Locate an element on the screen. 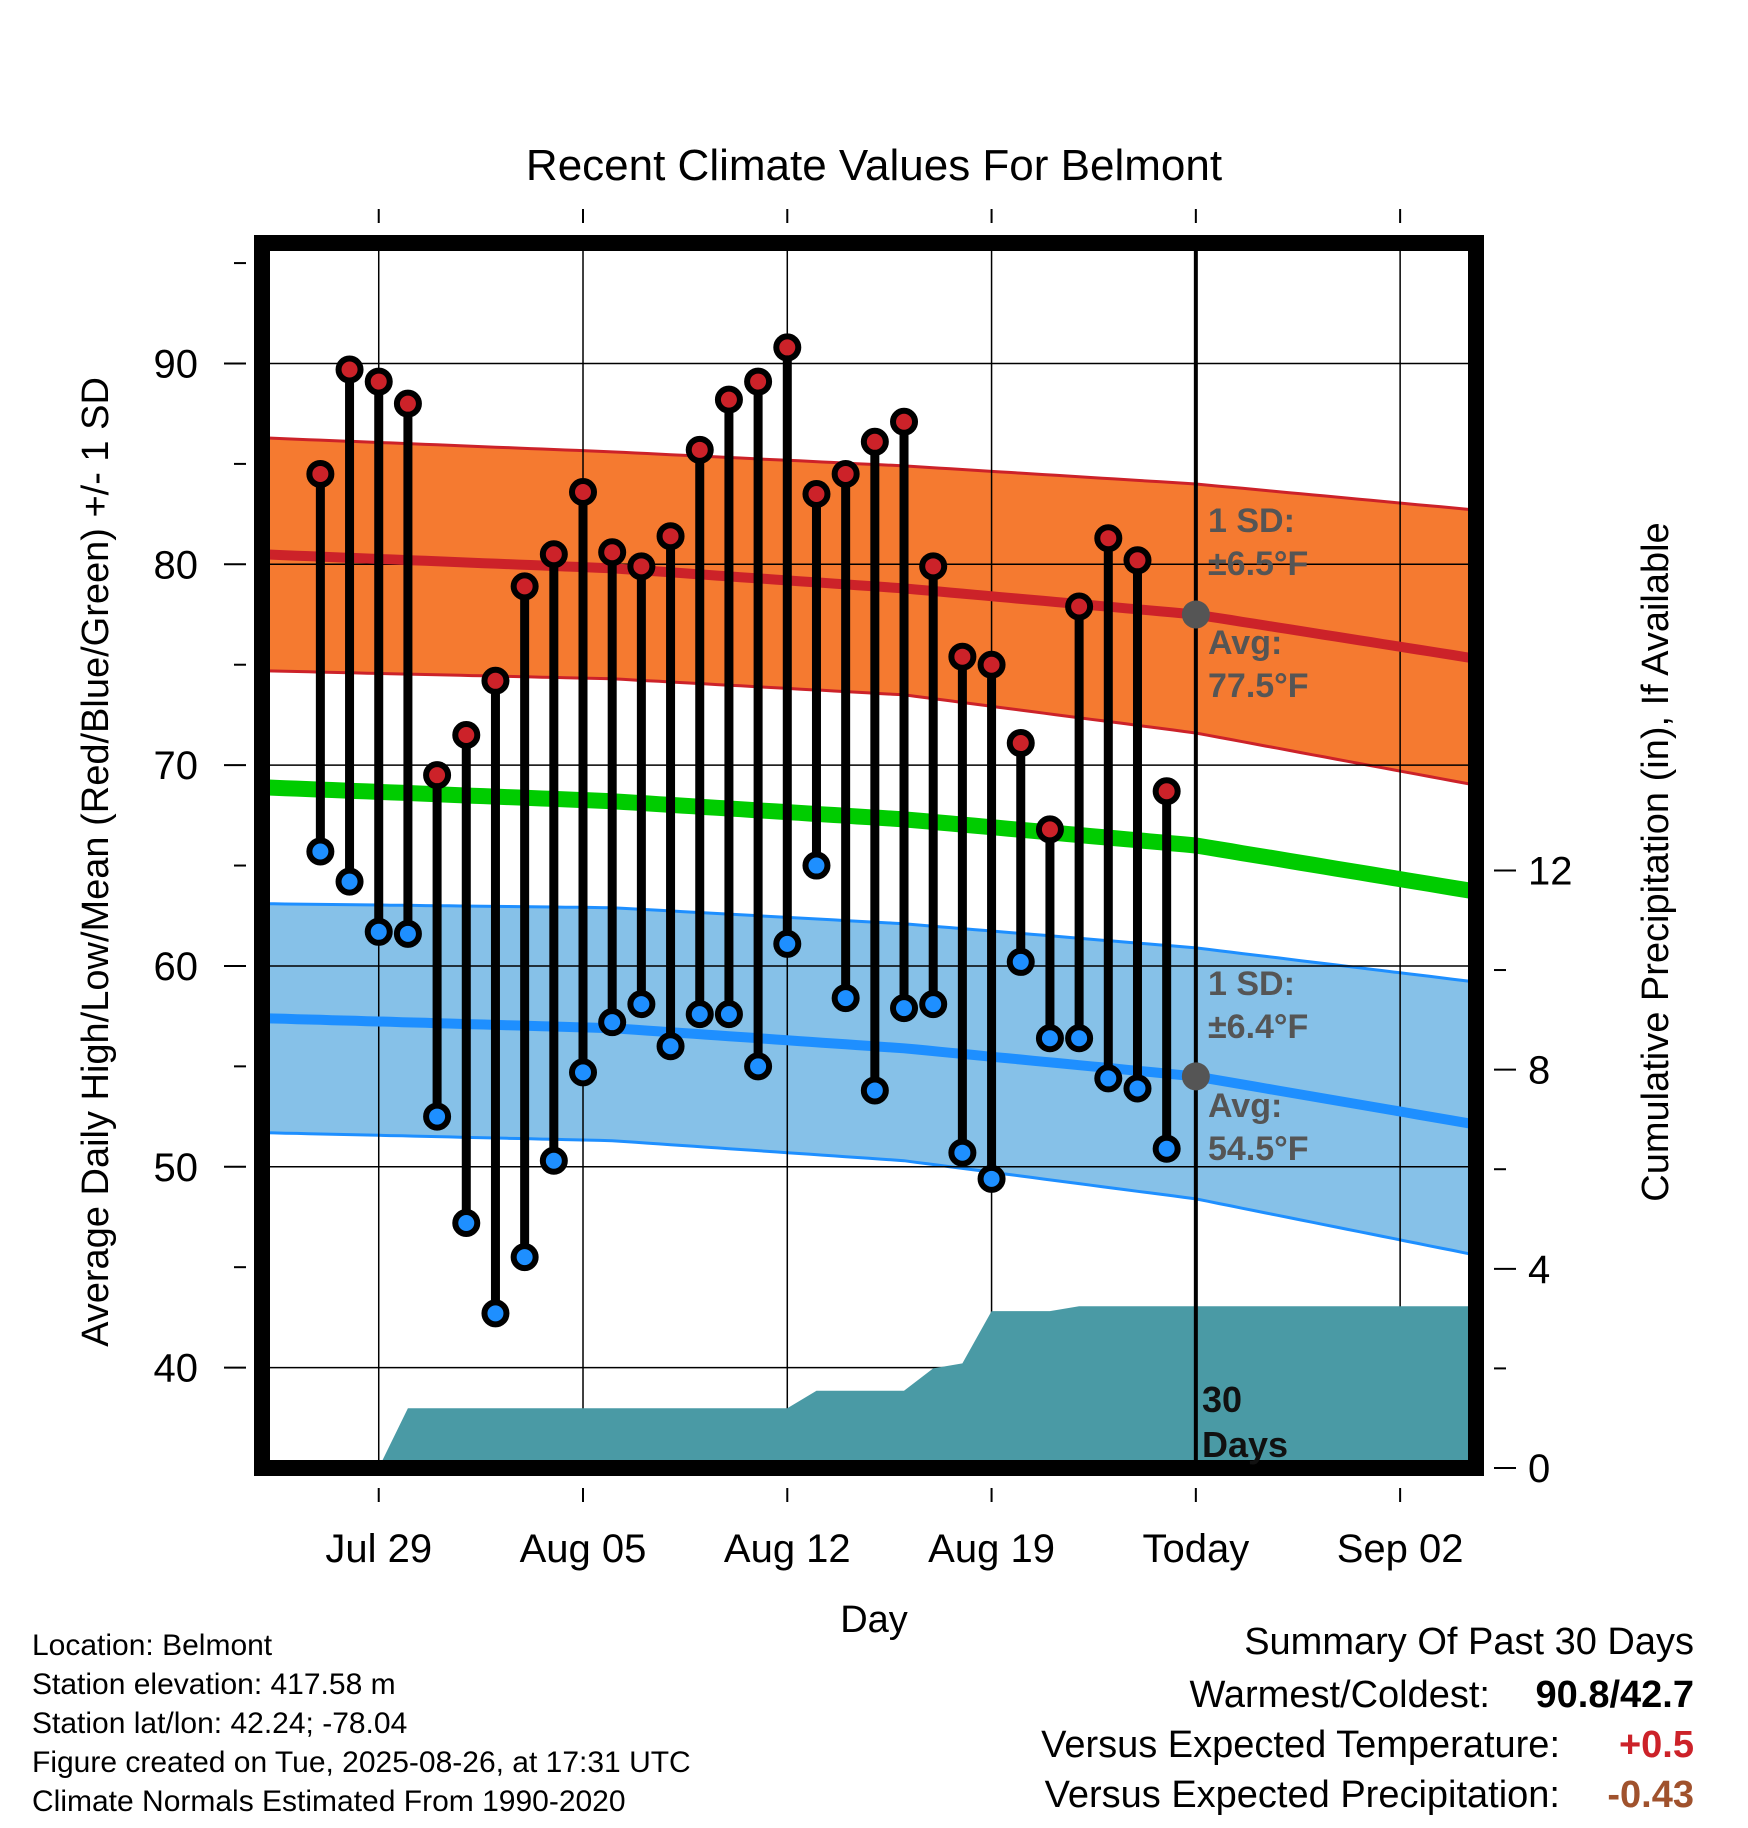  x-tick-label: Aug 05 is located at coordinates (583, 1549).